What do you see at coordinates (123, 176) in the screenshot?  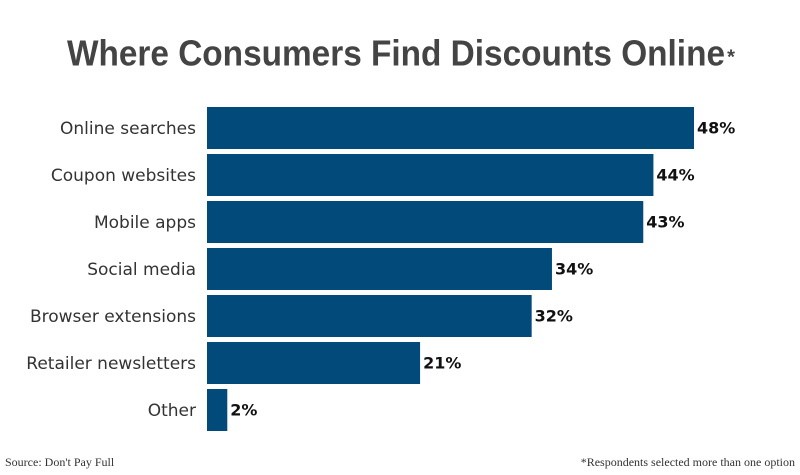 I see `category-label: Coupon websites` at bounding box center [123, 176].